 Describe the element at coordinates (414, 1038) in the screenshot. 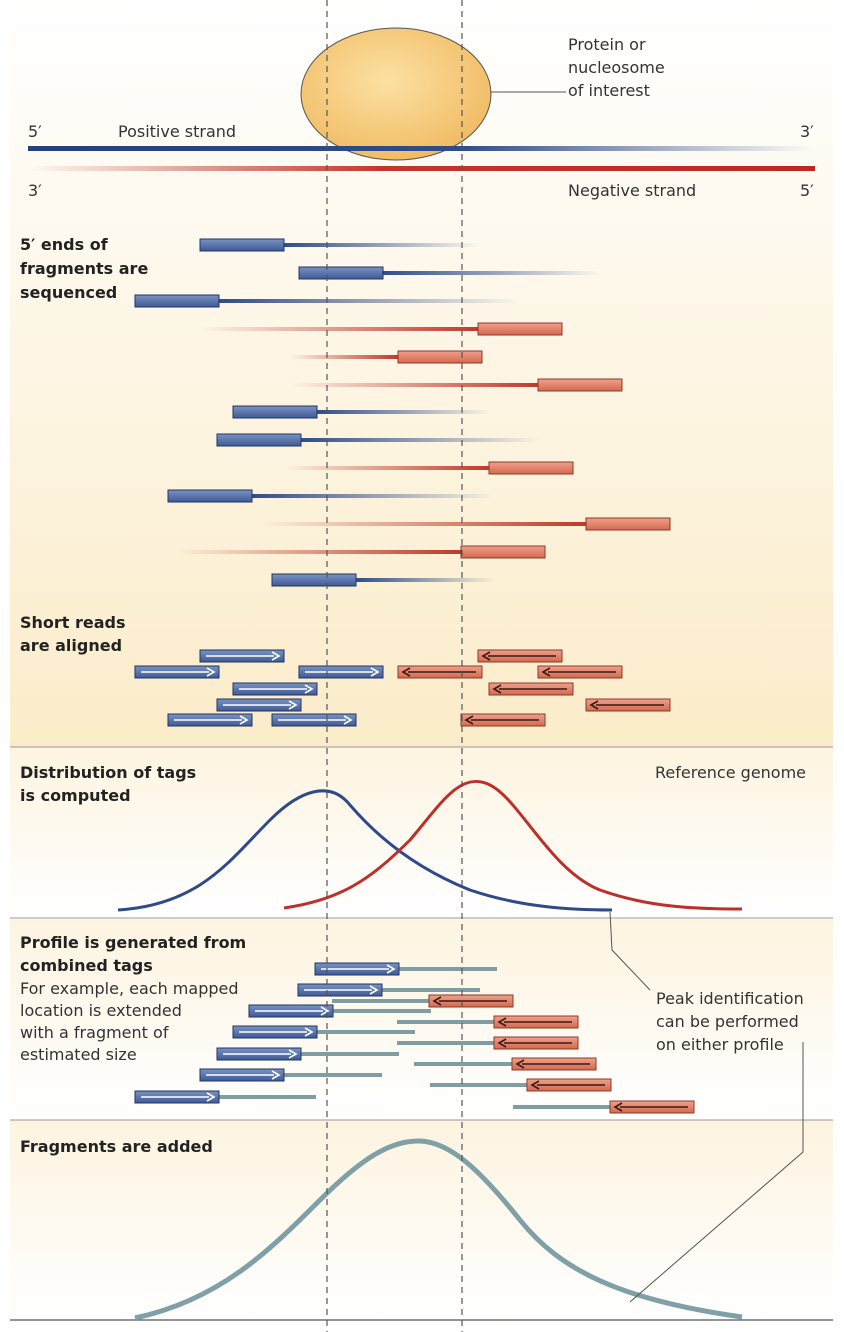

I see `extended-tags` at that location.